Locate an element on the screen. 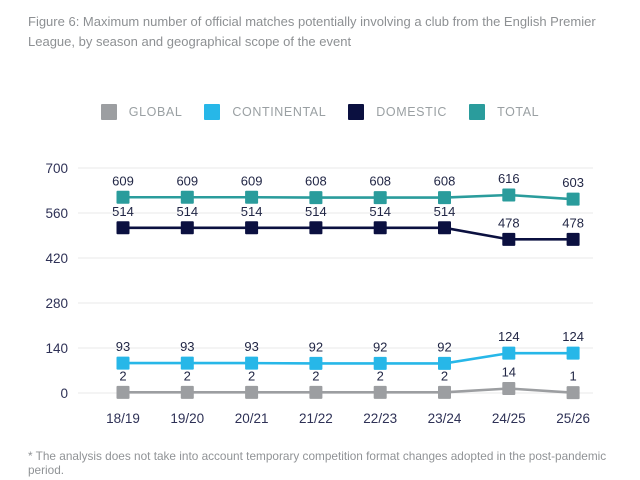 Image resolution: width=640 pixels, height=480 pixels. series-line-domestic is located at coordinates (348, 233).